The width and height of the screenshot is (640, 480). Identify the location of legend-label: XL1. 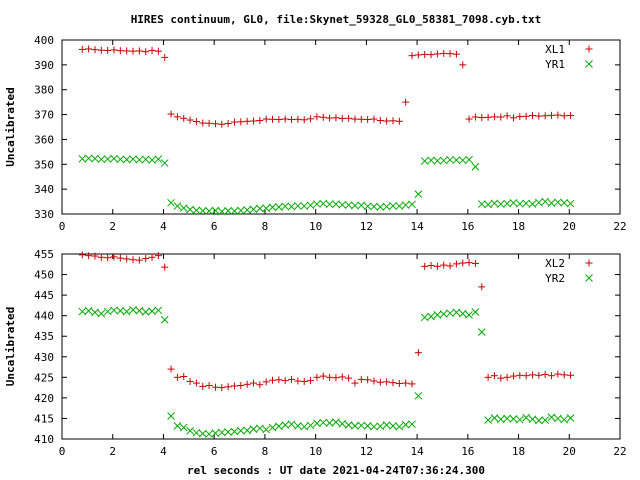
(555, 49).